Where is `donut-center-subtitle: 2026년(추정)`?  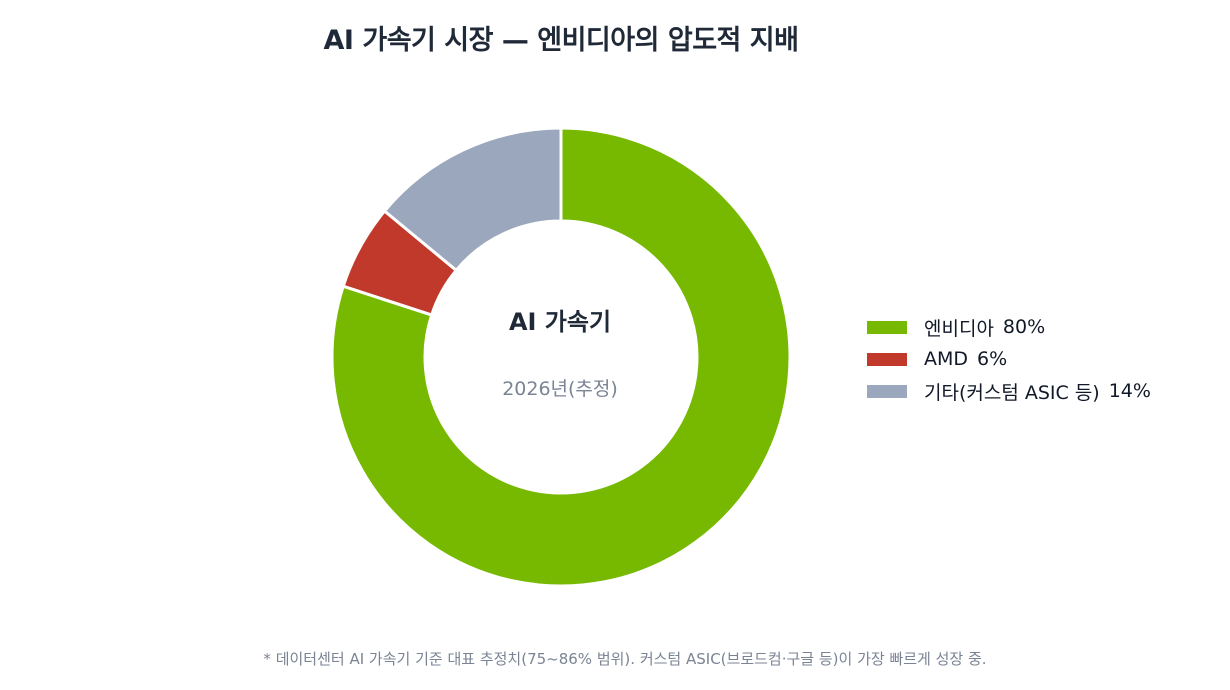
donut-center-subtitle: 2026년(추정) is located at coordinates (560, 389).